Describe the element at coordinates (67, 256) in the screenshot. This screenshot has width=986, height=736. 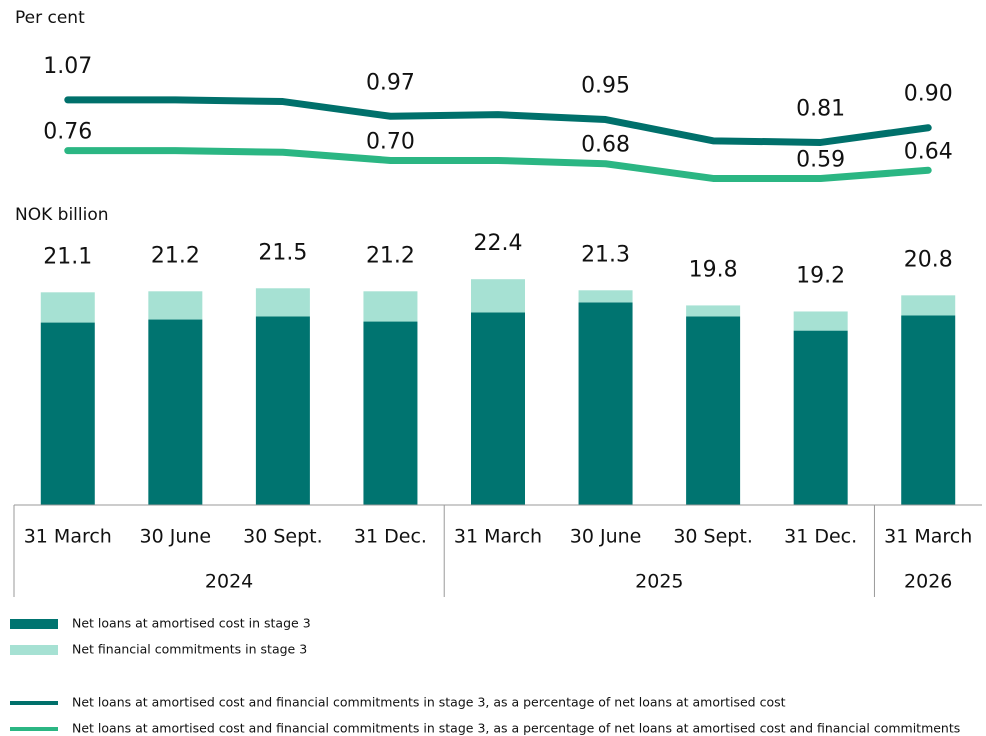
I see `total-label: 21.1` at that location.